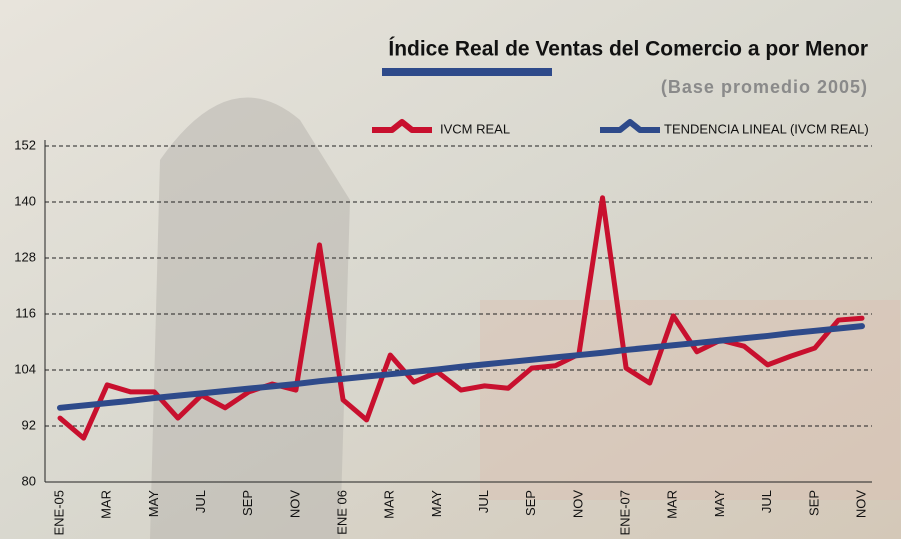  What do you see at coordinates (467, 72) in the screenshot?
I see `title-underline` at bounding box center [467, 72].